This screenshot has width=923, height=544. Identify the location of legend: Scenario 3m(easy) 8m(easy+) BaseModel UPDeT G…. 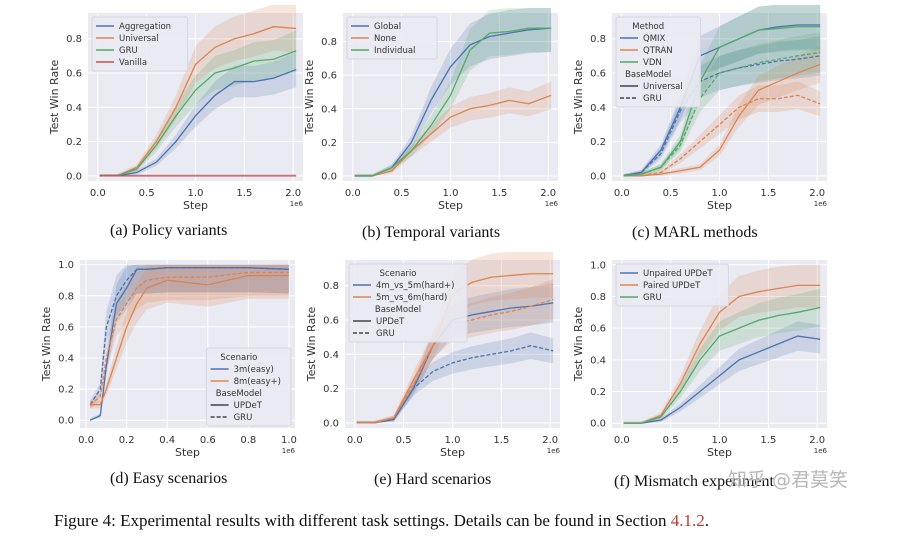
(249, 387).